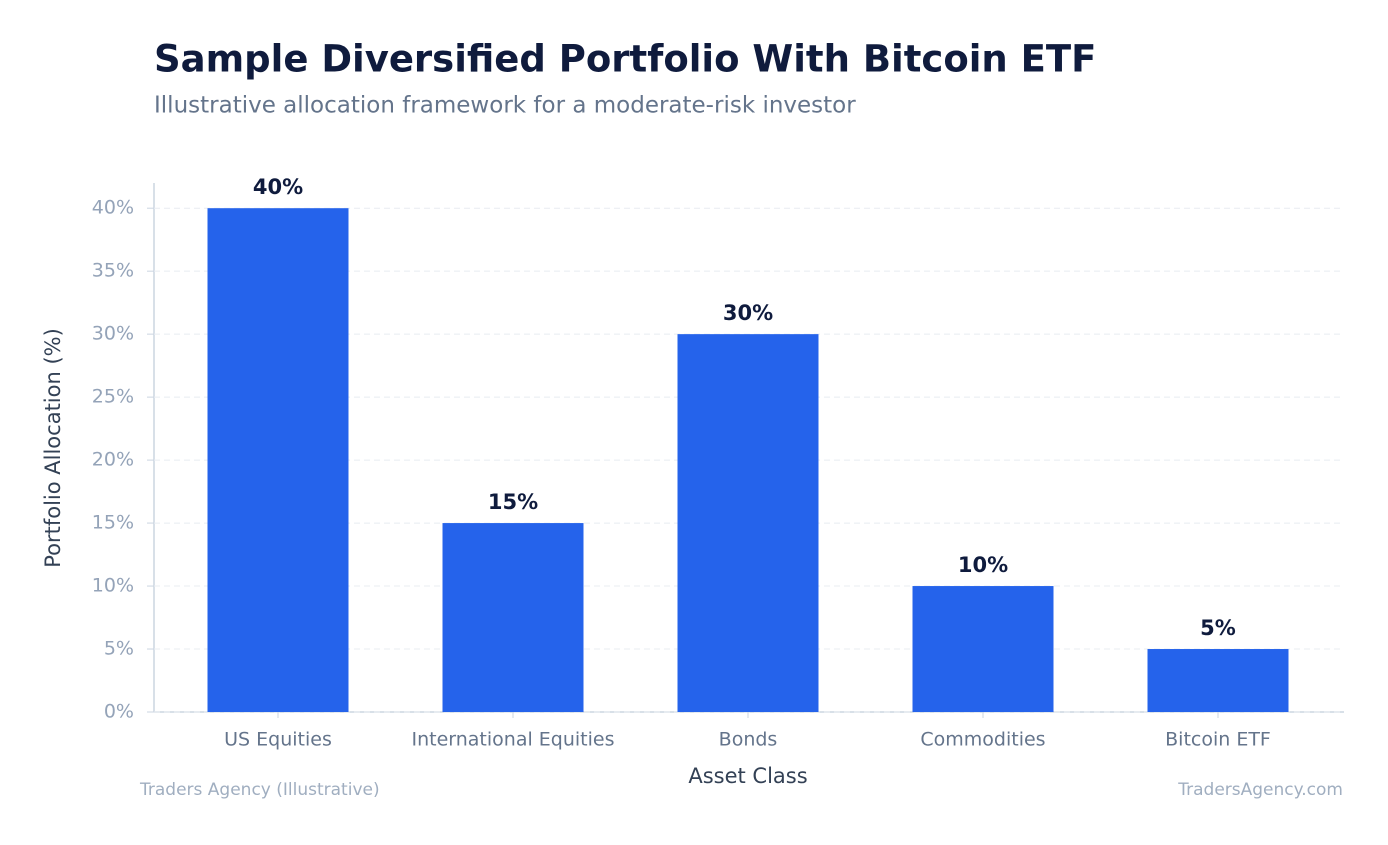  Describe the element at coordinates (278, 740) in the screenshot. I see `x-tick-label: US Equities` at that location.